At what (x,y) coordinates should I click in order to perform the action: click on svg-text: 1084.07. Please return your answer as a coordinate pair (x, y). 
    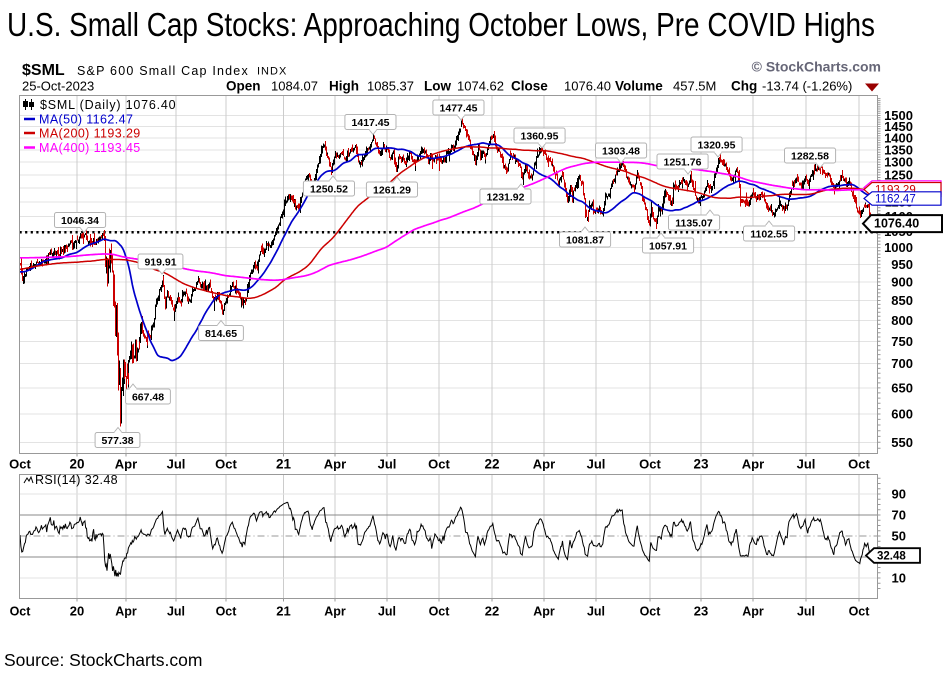
    Looking at the image, I should click on (294, 86).